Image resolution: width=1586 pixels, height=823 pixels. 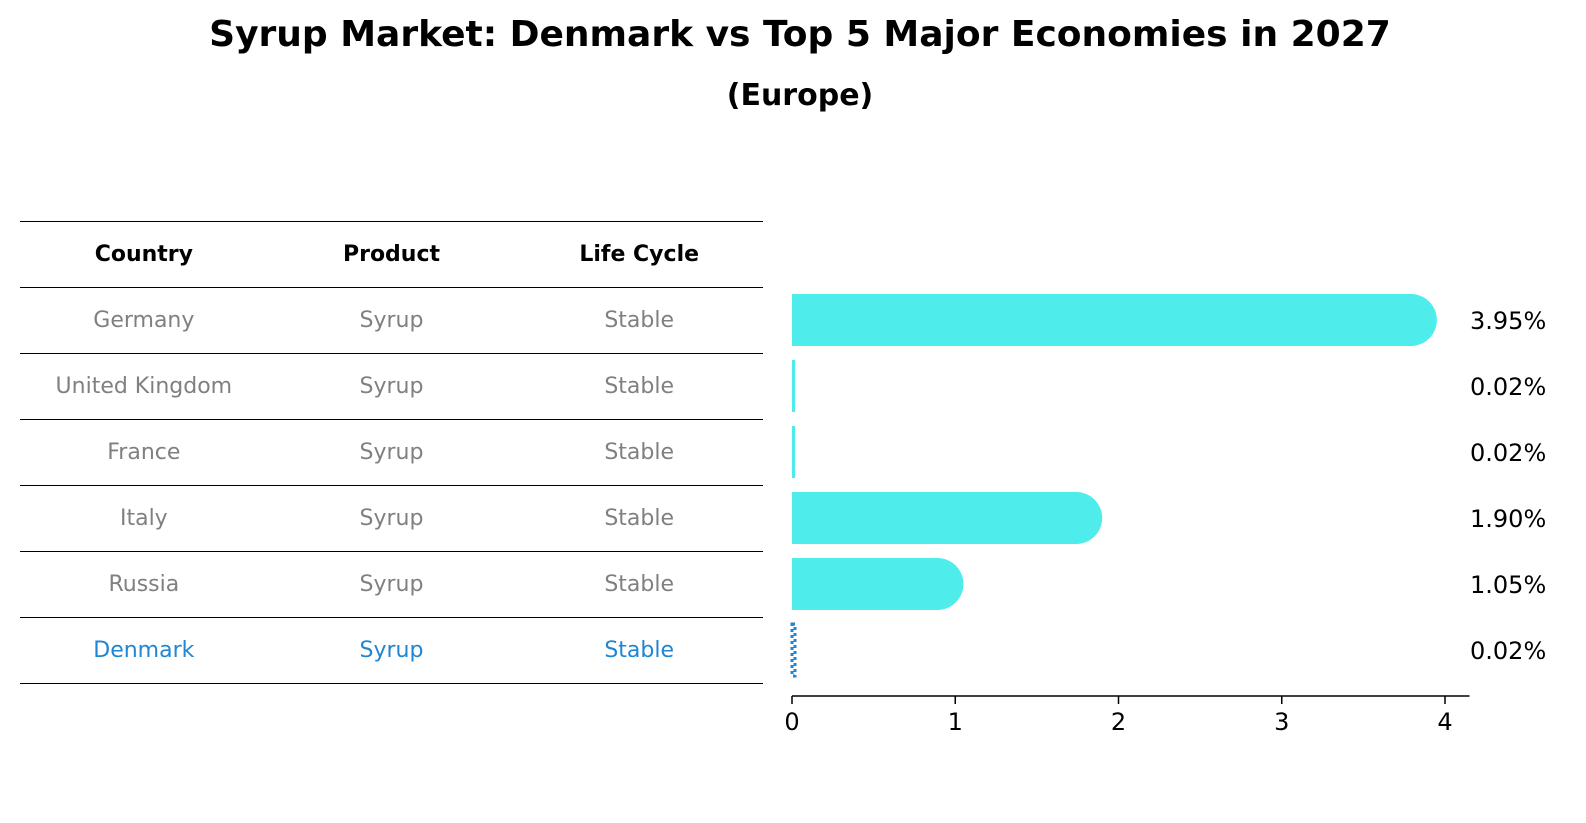 I want to click on value-labels-group: 3.95% 0.02% 0.02% 1.90% 1.05% 0.02%, so click(x=1508, y=486).